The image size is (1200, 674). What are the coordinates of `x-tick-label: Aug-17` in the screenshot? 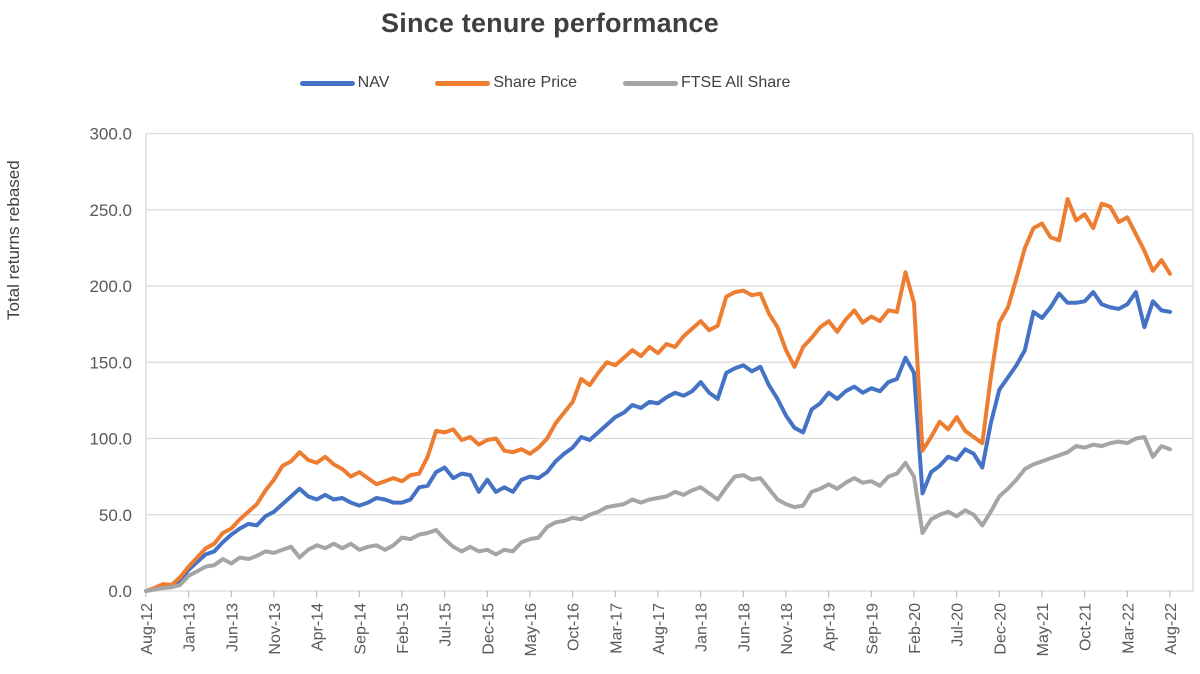 It's located at (659, 629).